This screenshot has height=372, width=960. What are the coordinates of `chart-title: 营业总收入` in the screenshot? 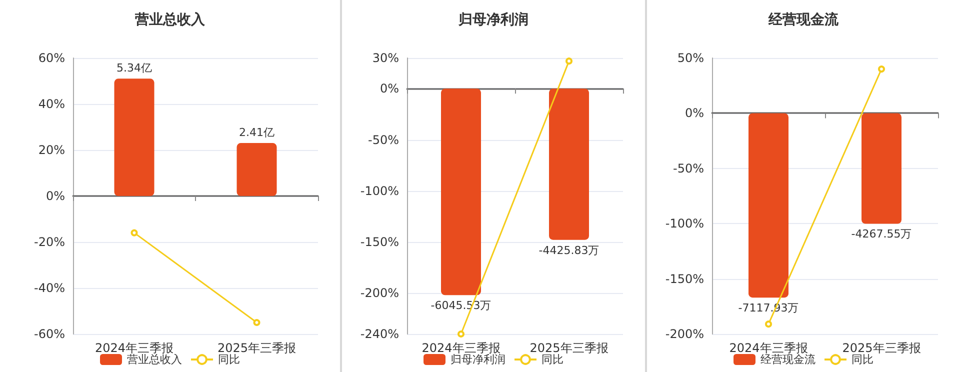 It's located at (170, 20).